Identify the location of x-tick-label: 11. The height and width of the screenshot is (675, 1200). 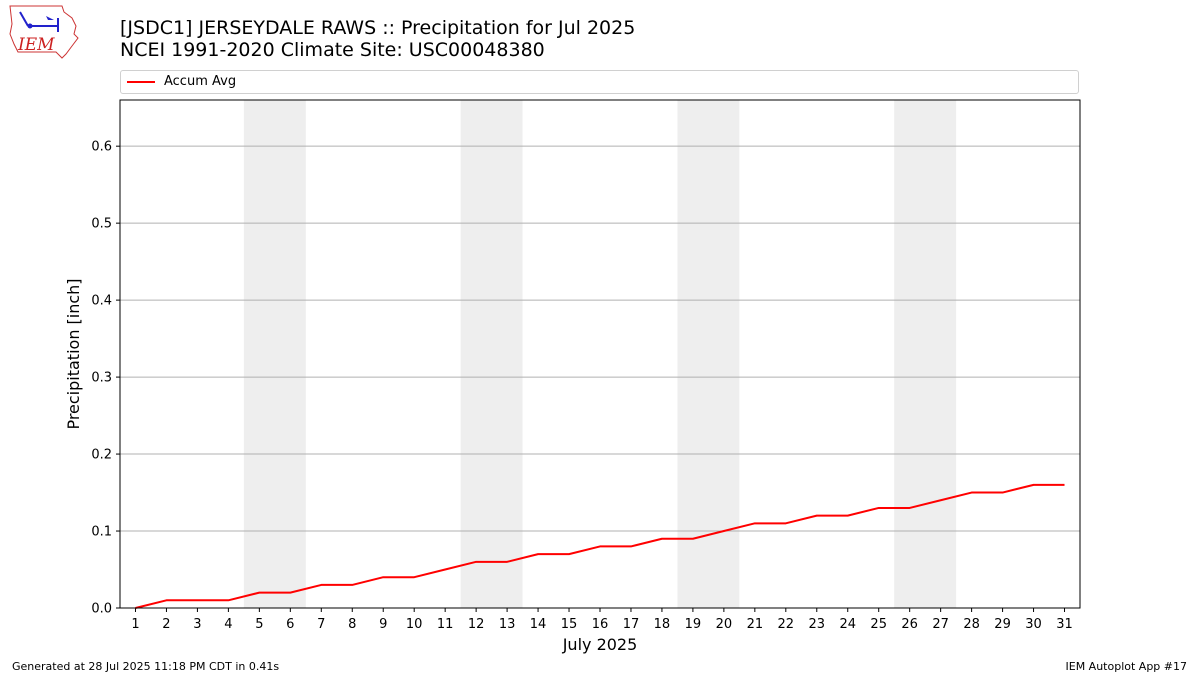
(445, 624).